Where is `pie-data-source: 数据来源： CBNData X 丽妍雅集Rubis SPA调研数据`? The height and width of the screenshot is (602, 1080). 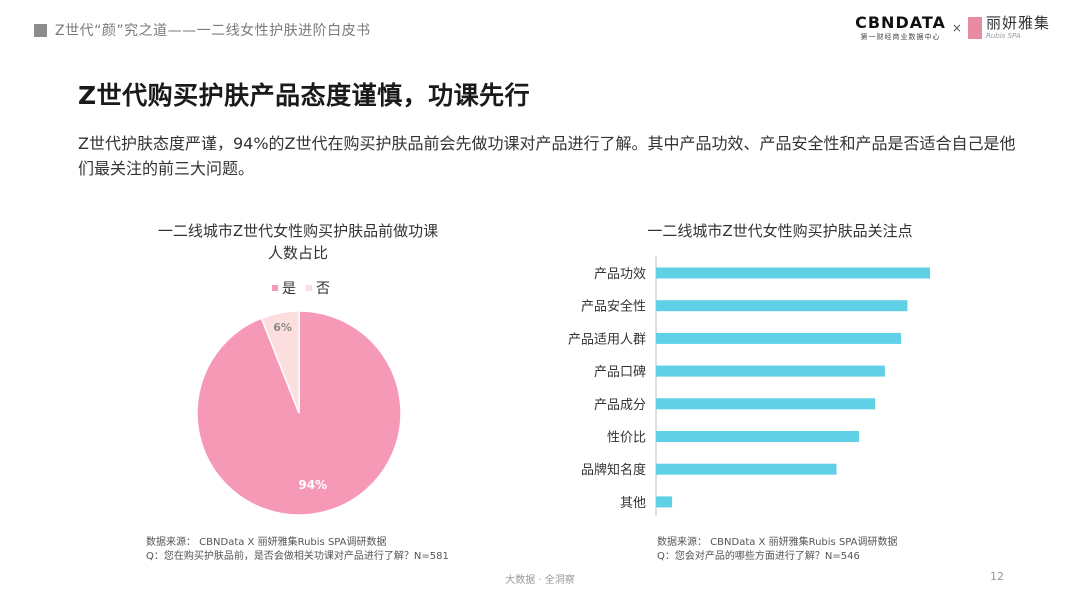 pie-data-source: 数据来源： CBNData X 丽妍雅集Rubis SPA调研数据 is located at coordinates (266, 542).